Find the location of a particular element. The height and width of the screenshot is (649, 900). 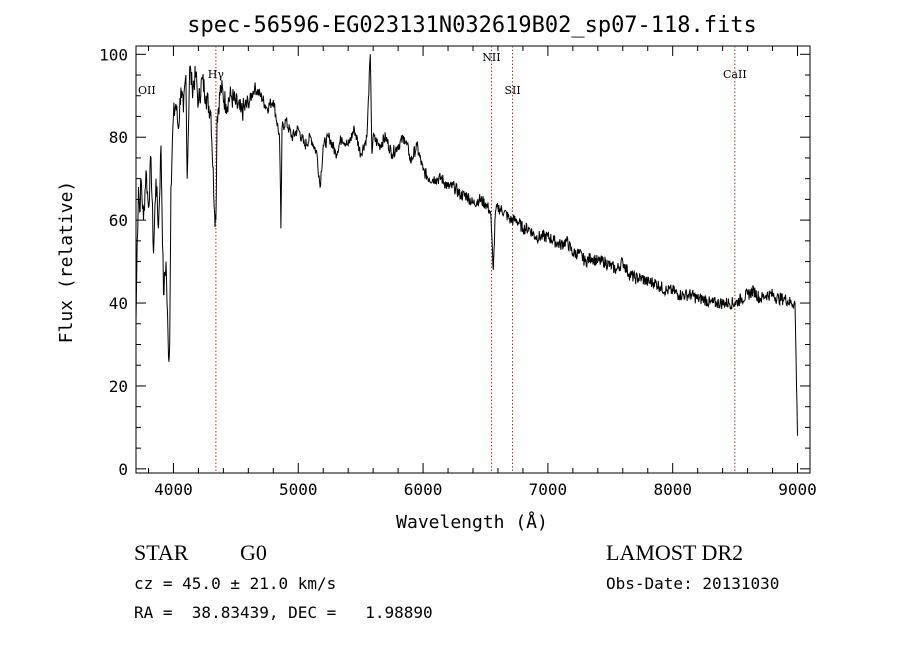

x-tick-label-5: 9000 is located at coordinates (797, 489).